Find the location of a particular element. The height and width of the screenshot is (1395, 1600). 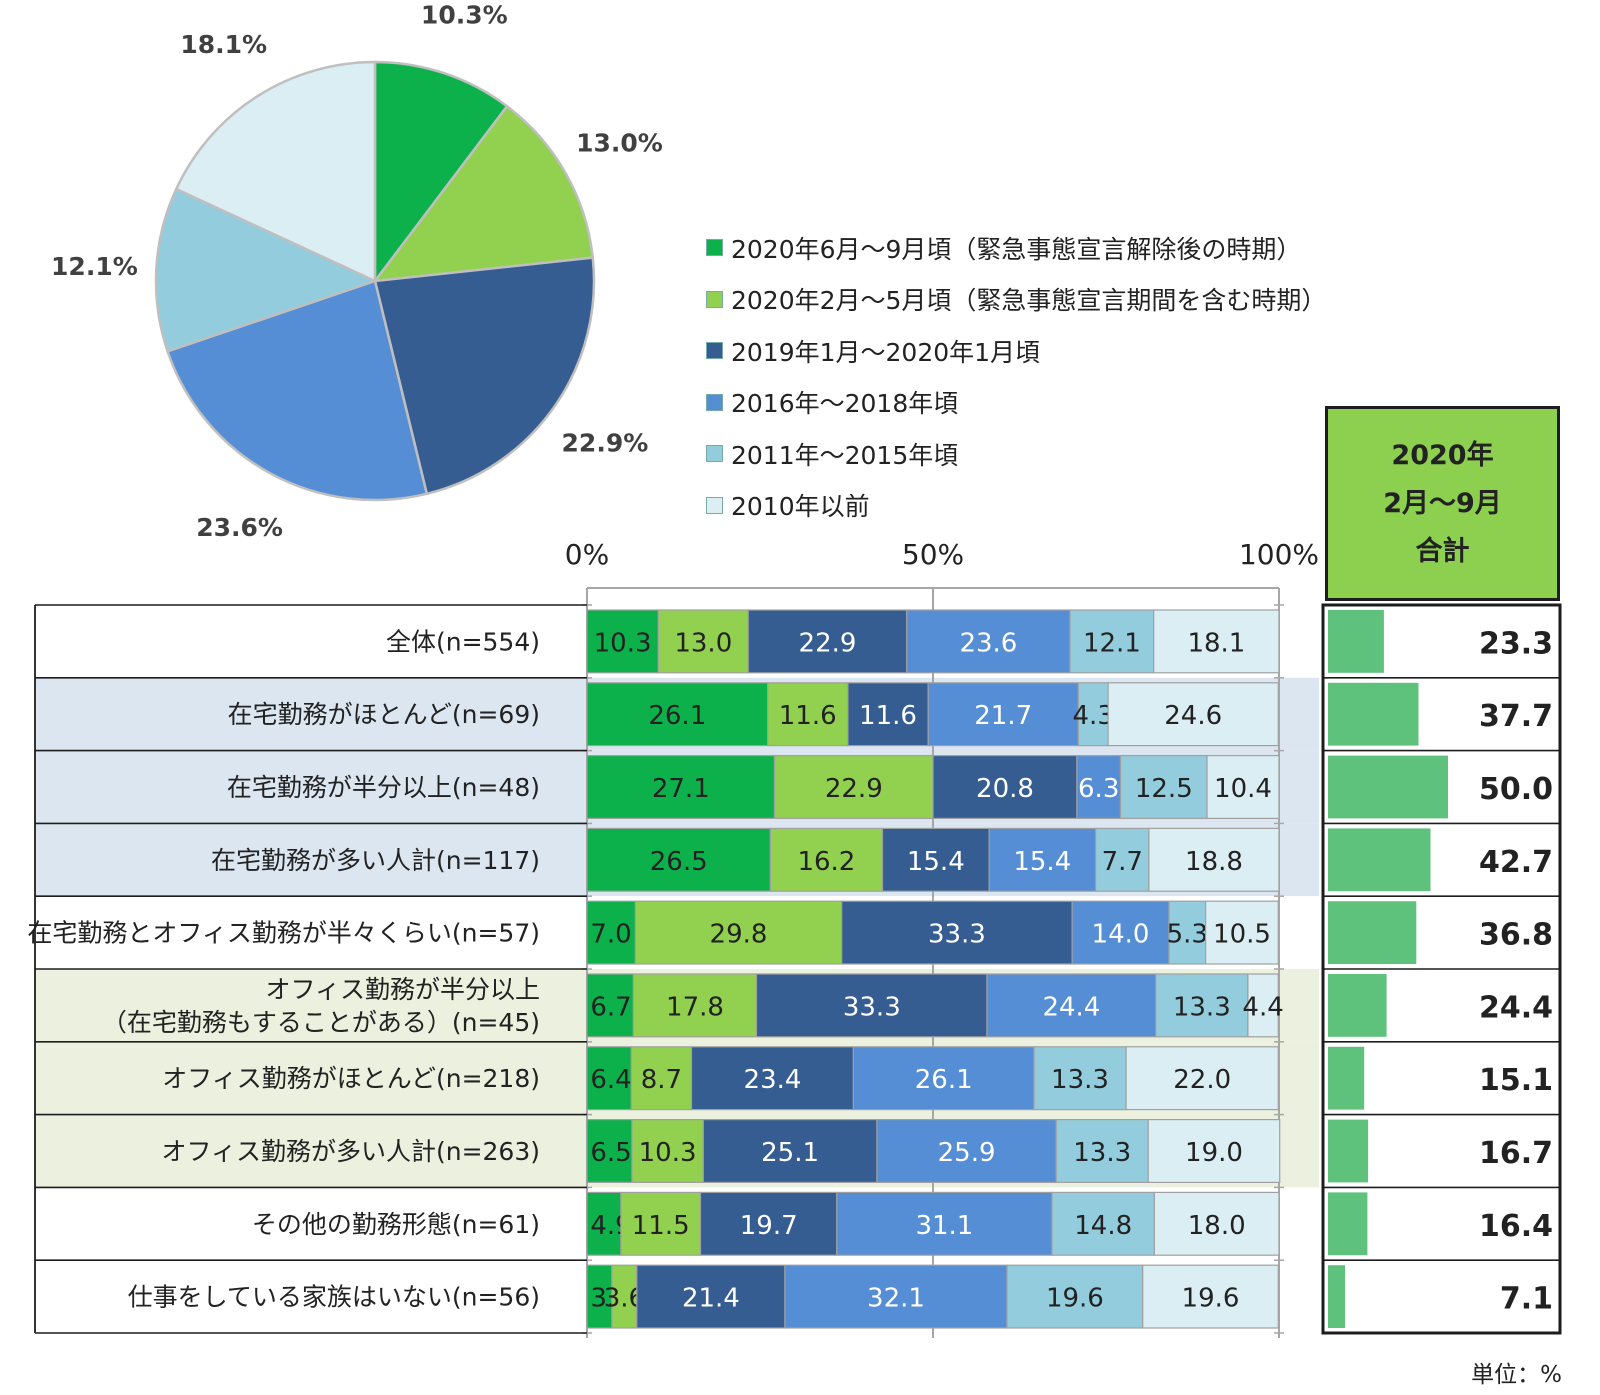

legend-item: 2020年6月～9月頃（緊急事態宣言解除後の時期） is located at coordinates (1016, 248).